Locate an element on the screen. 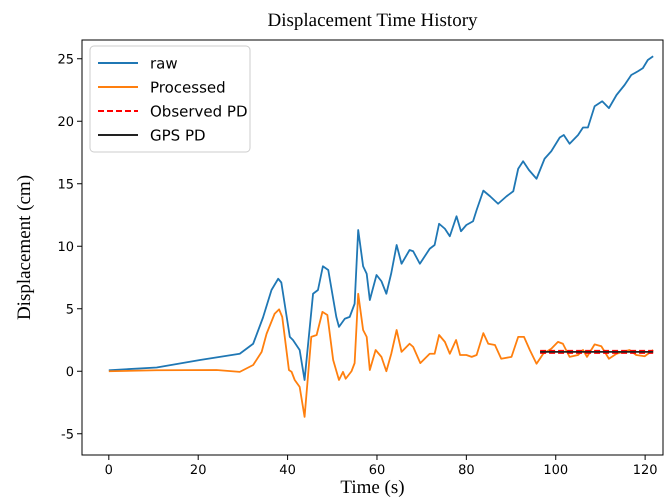 The height and width of the screenshot is (498, 670). legend-label: GPS PD is located at coordinates (178, 135).